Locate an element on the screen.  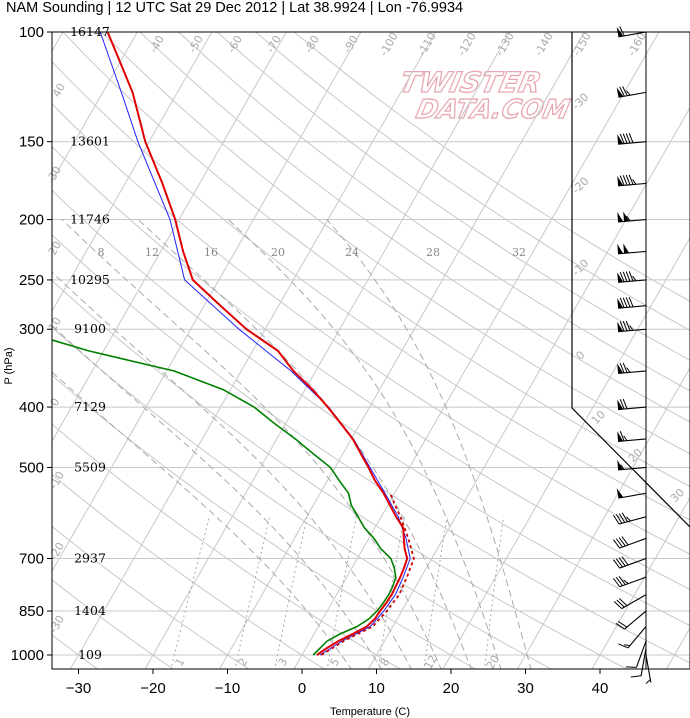
x-tick-label: 20 is located at coordinates (451, 688).